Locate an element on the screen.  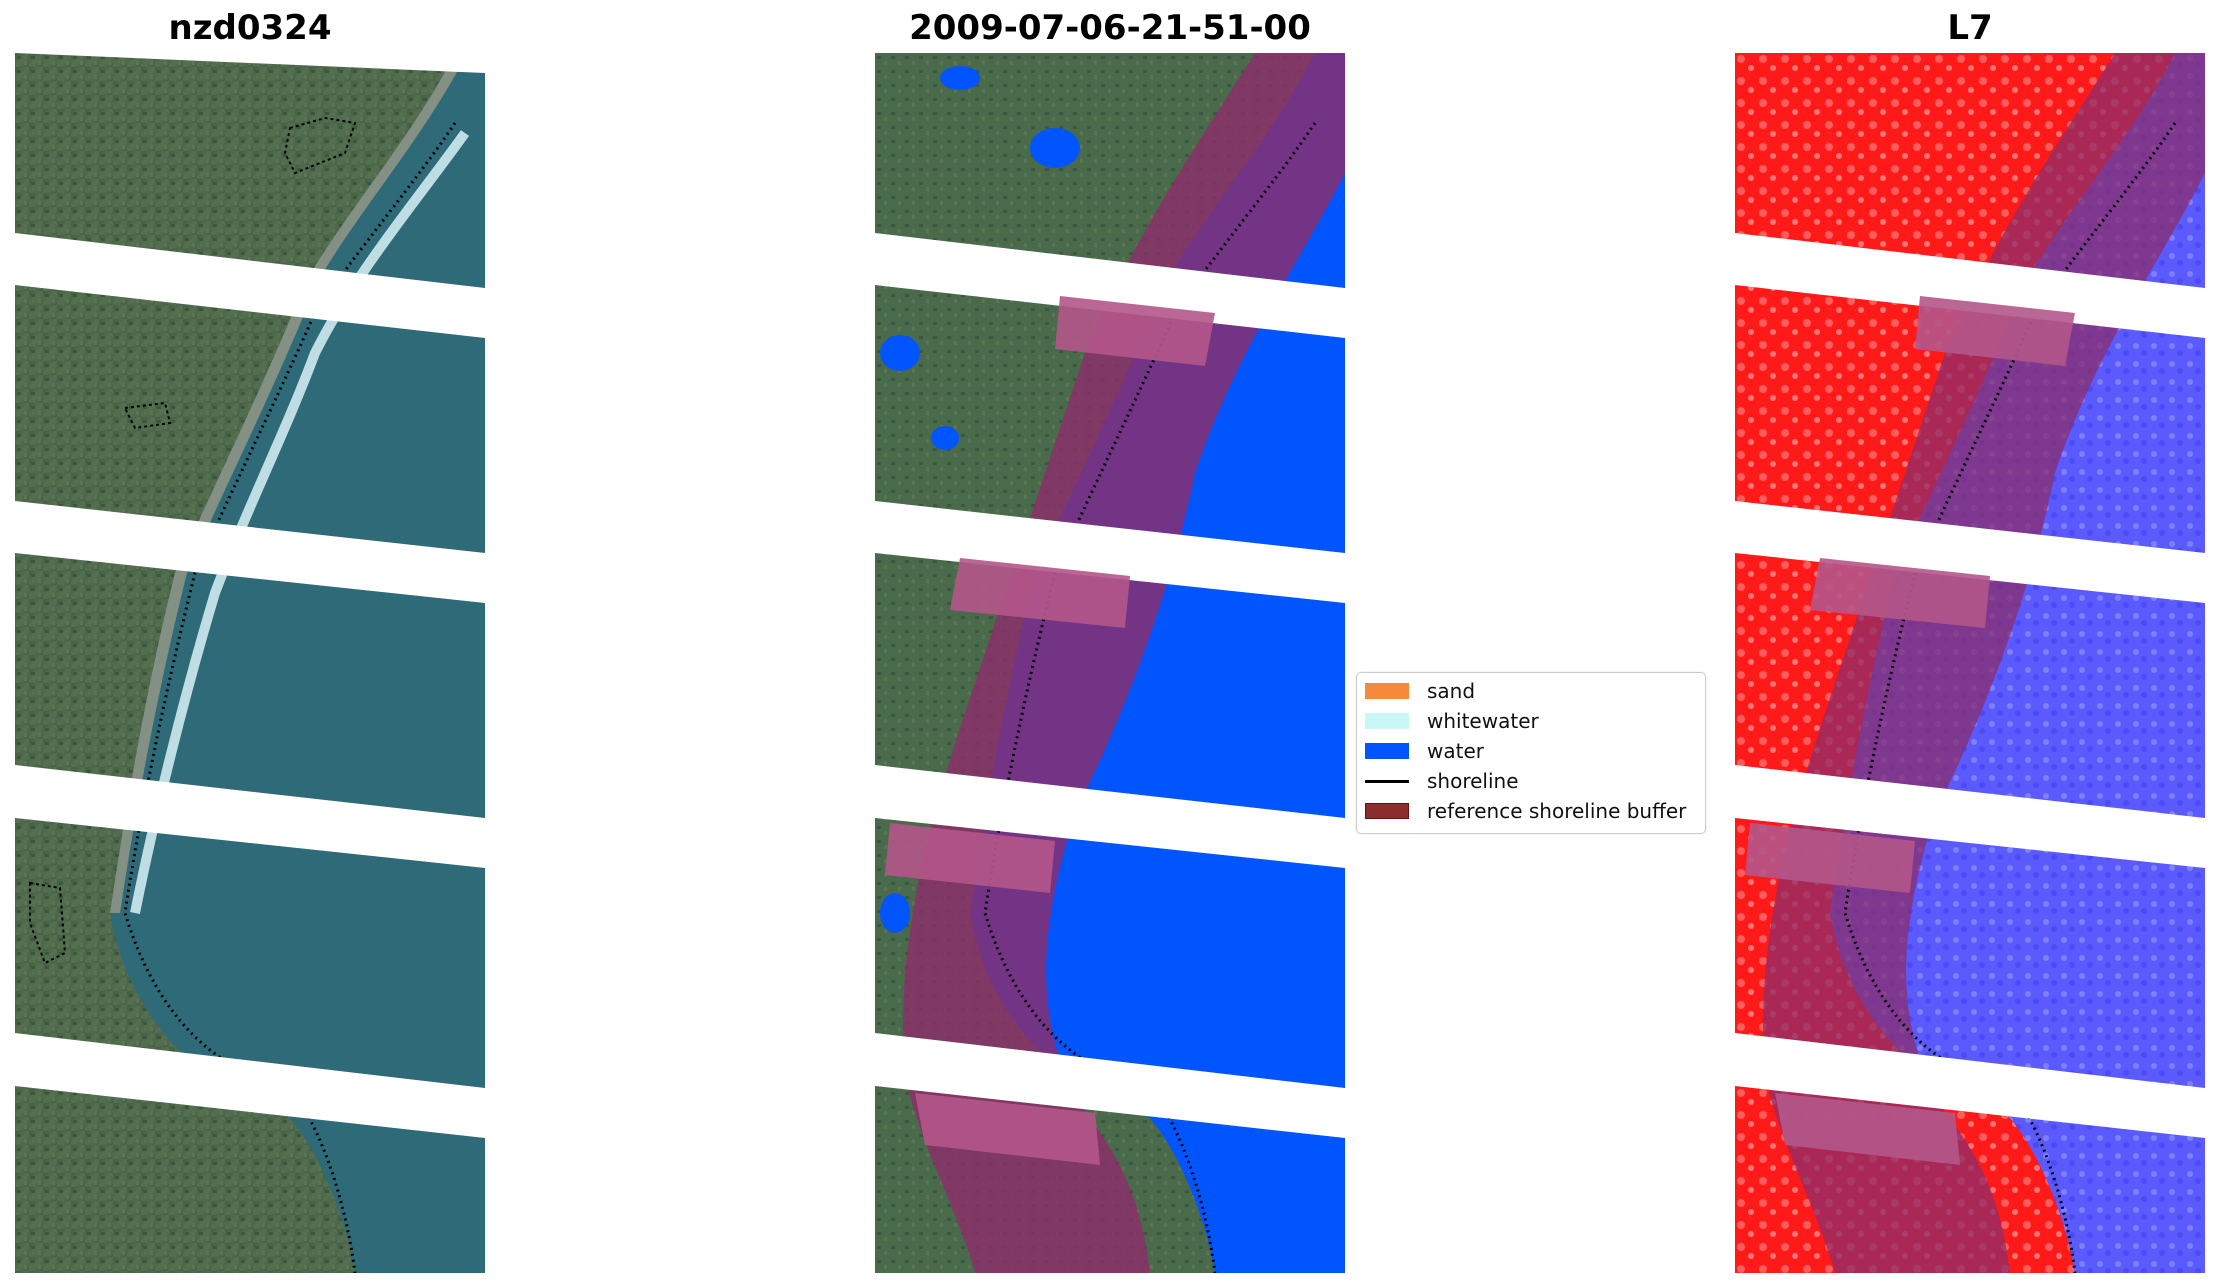
buffer-swatch is located at coordinates (1387, 811).